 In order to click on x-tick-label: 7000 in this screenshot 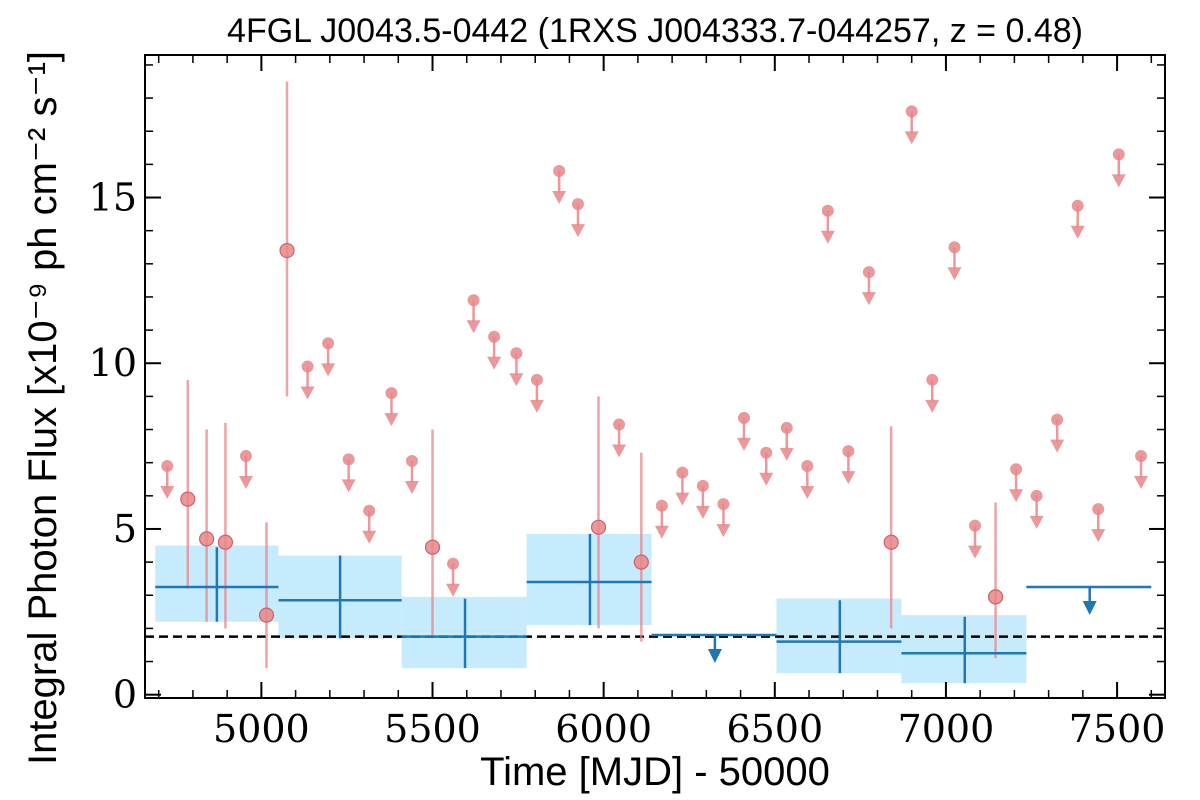, I will do `click(946, 729)`.